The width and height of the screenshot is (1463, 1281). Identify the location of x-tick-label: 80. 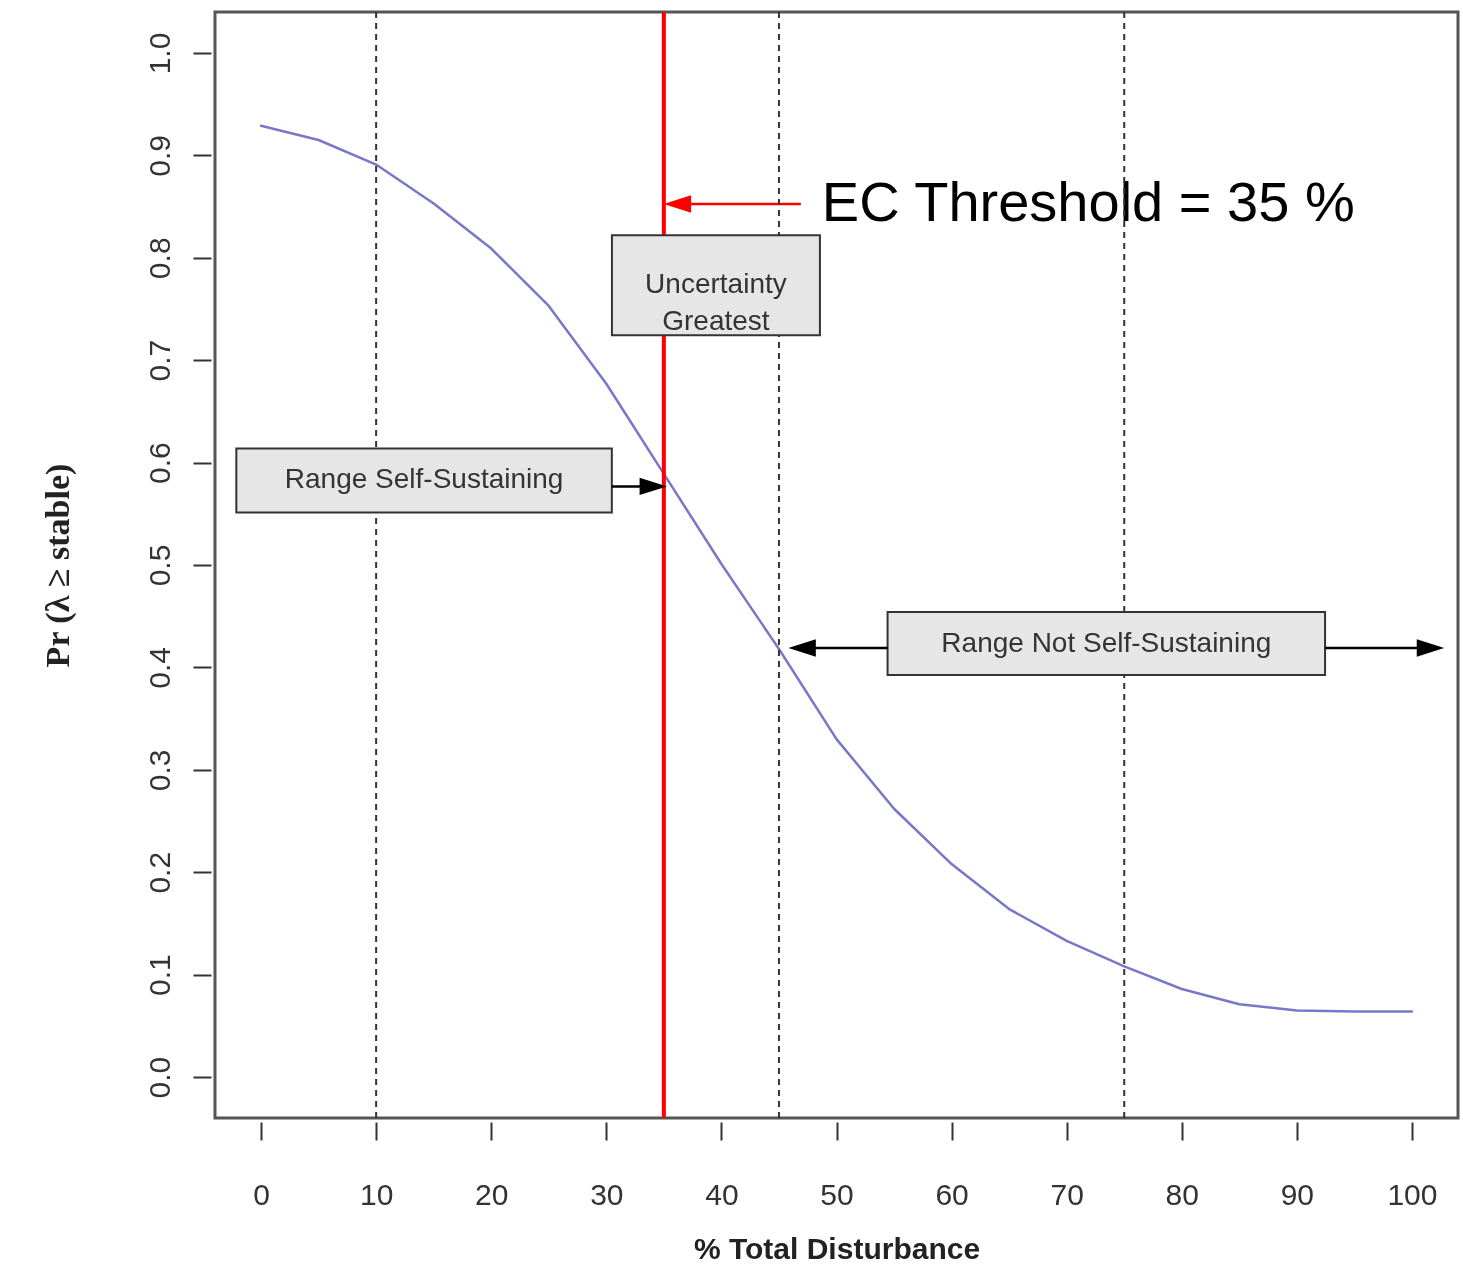
(1182, 1194).